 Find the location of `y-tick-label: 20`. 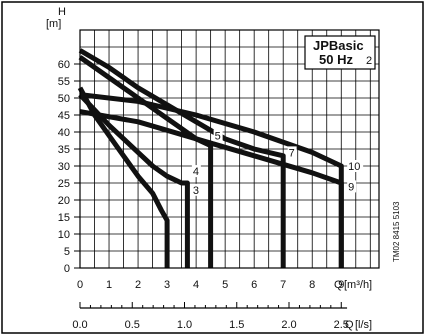

y-tick-label: 20 is located at coordinates (64, 201).